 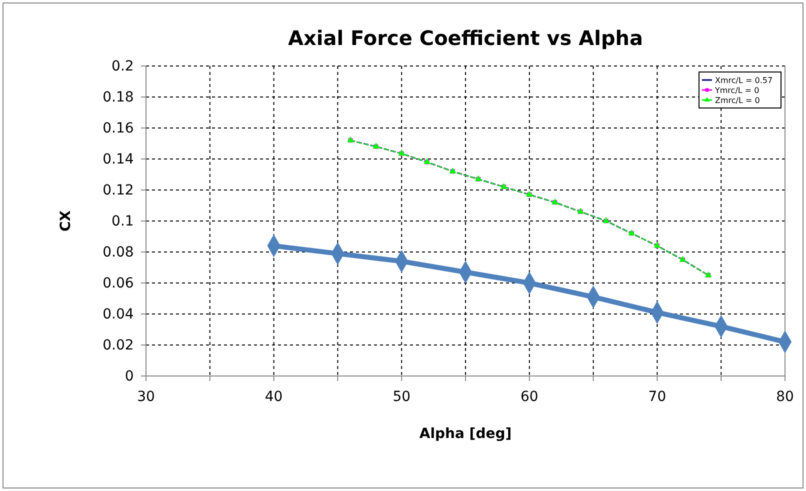 What do you see at coordinates (273, 396) in the screenshot?
I see `x-tick-label: 40` at bounding box center [273, 396].